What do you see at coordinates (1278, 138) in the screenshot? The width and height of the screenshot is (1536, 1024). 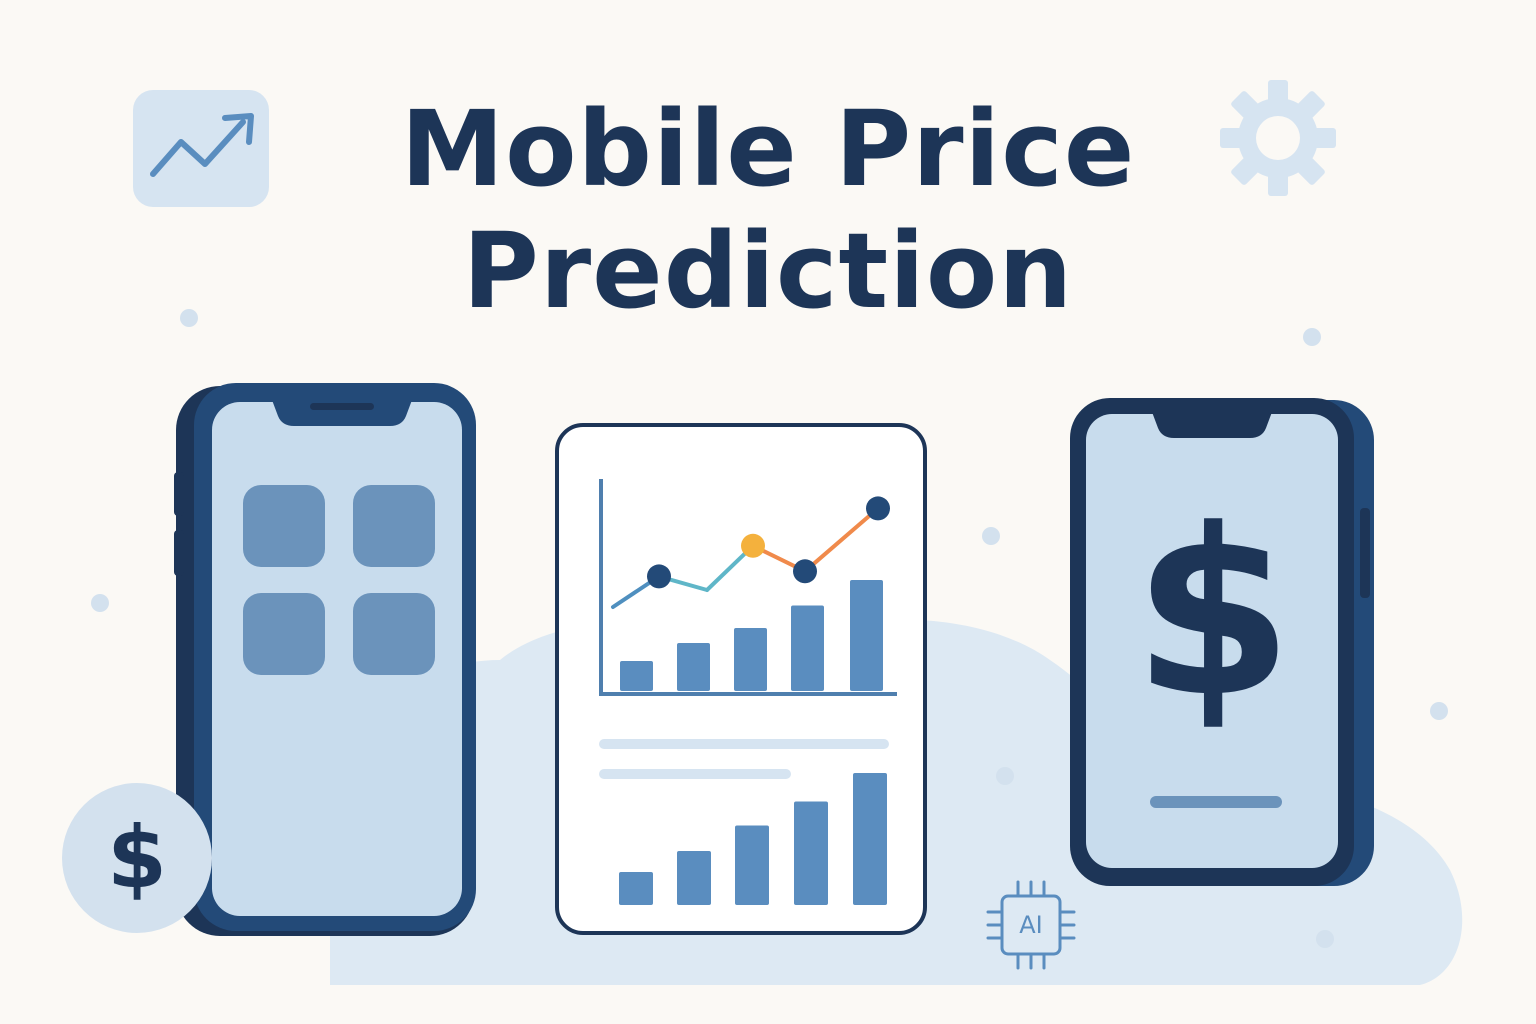 I see `gear-icon` at bounding box center [1278, 138].